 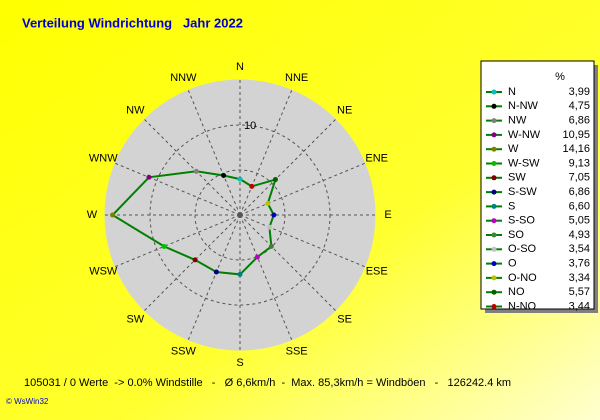 What do you see at coordinates (344, 320) in the screenshot?
I see `direction-label: SE` at bounding box center [344, 320].